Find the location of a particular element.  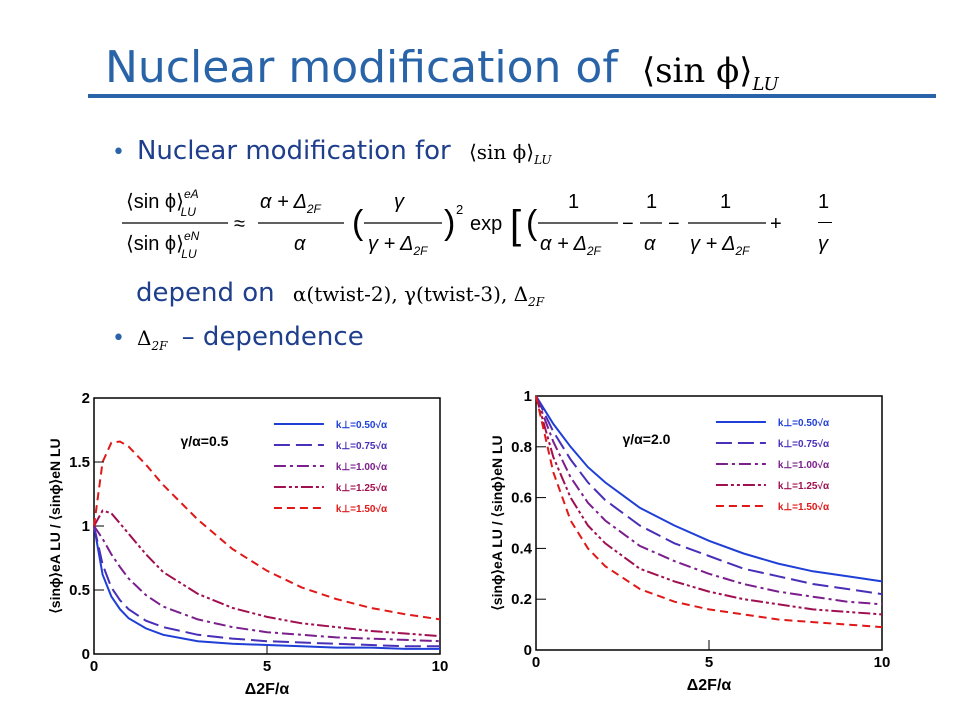

lhs-numerator: ⟨sin ϕ⟩eA LU is located at coordinates (162, 203).